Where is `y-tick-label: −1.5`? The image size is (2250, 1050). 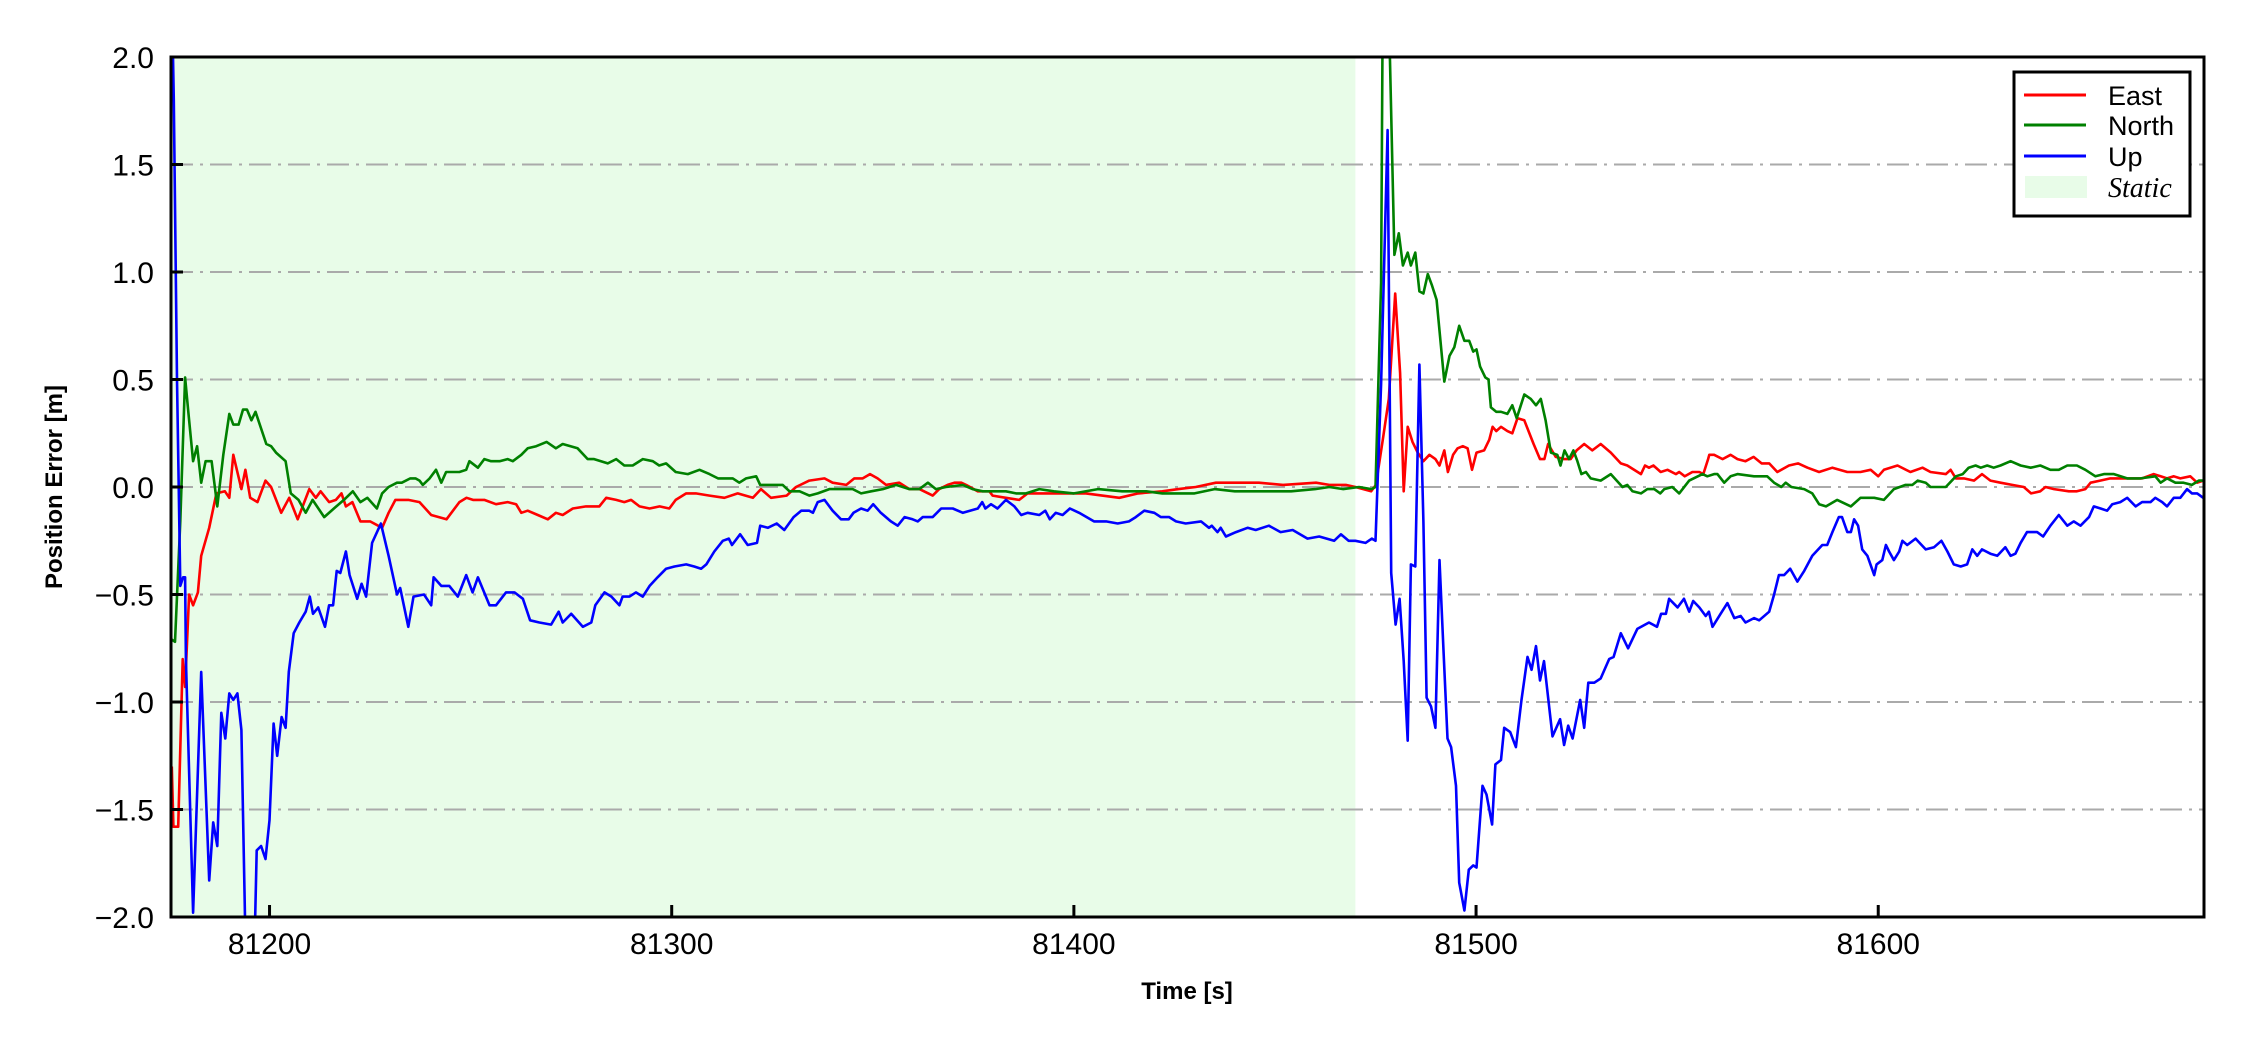 y-tick-label: −1.5 is located at coordinates (124, 811).